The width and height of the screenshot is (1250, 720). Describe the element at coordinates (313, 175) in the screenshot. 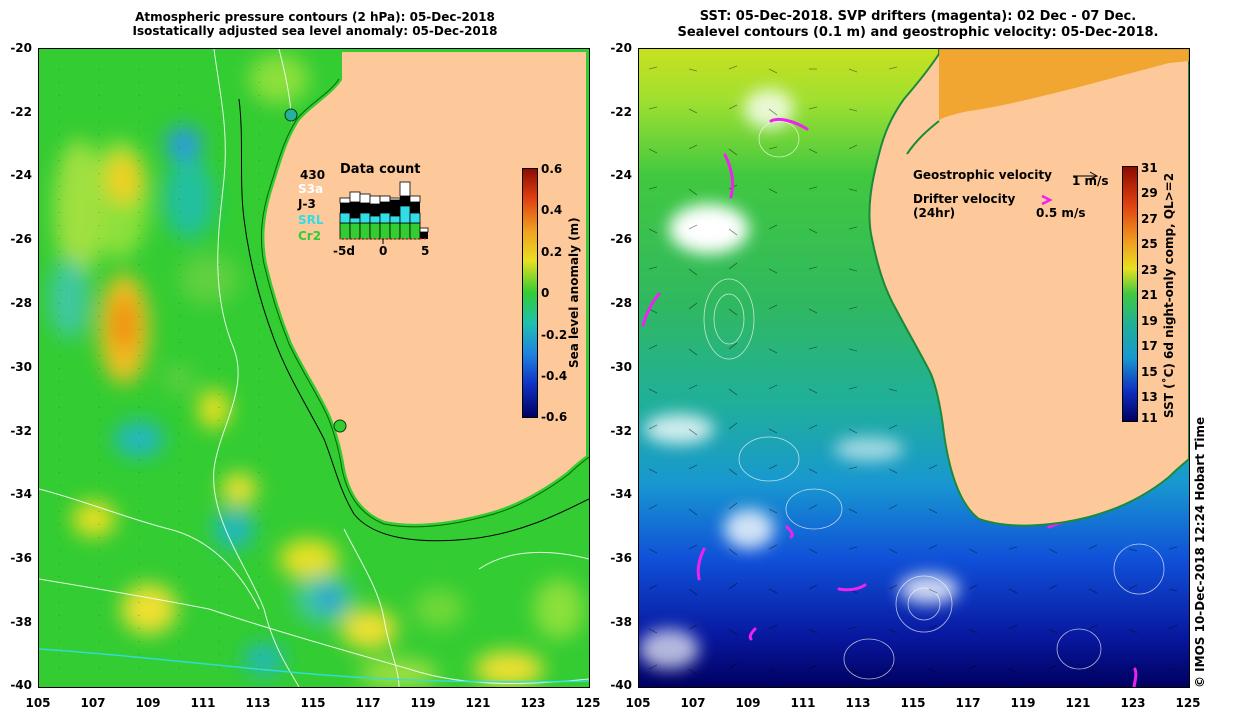

I see `data-count-total: 430` at that location.